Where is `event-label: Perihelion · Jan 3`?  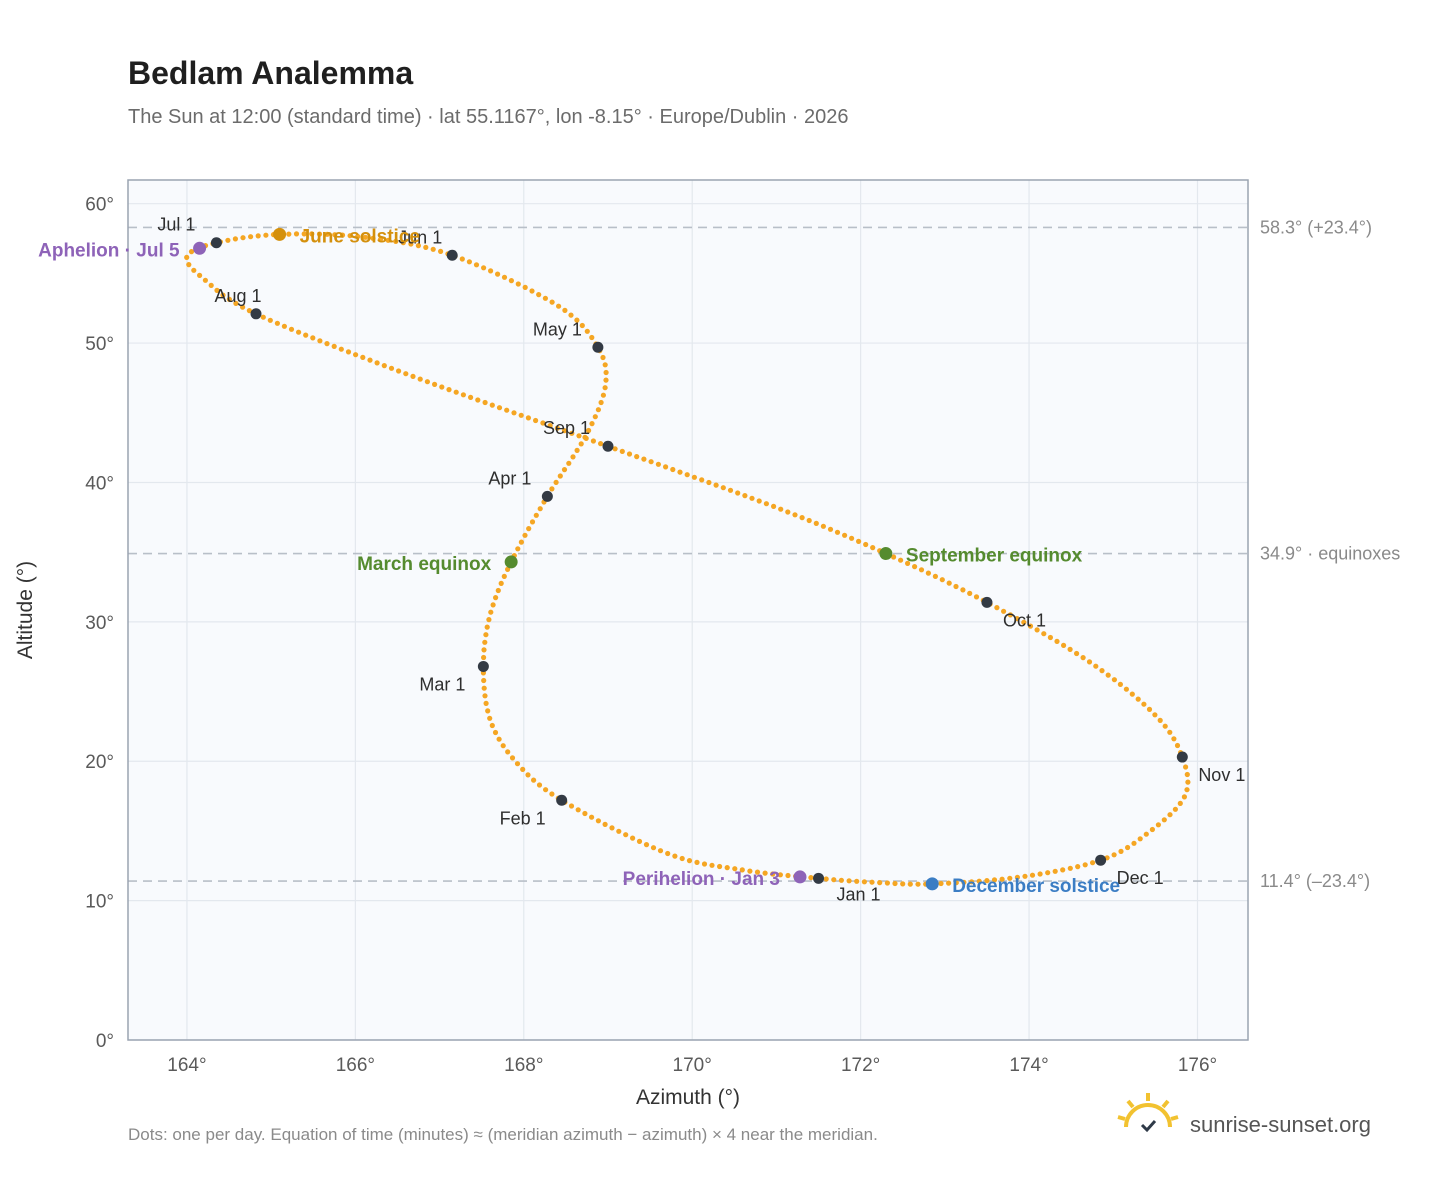
event-label: Perihelion · Jan 3 is located at coordinates (701, 879).